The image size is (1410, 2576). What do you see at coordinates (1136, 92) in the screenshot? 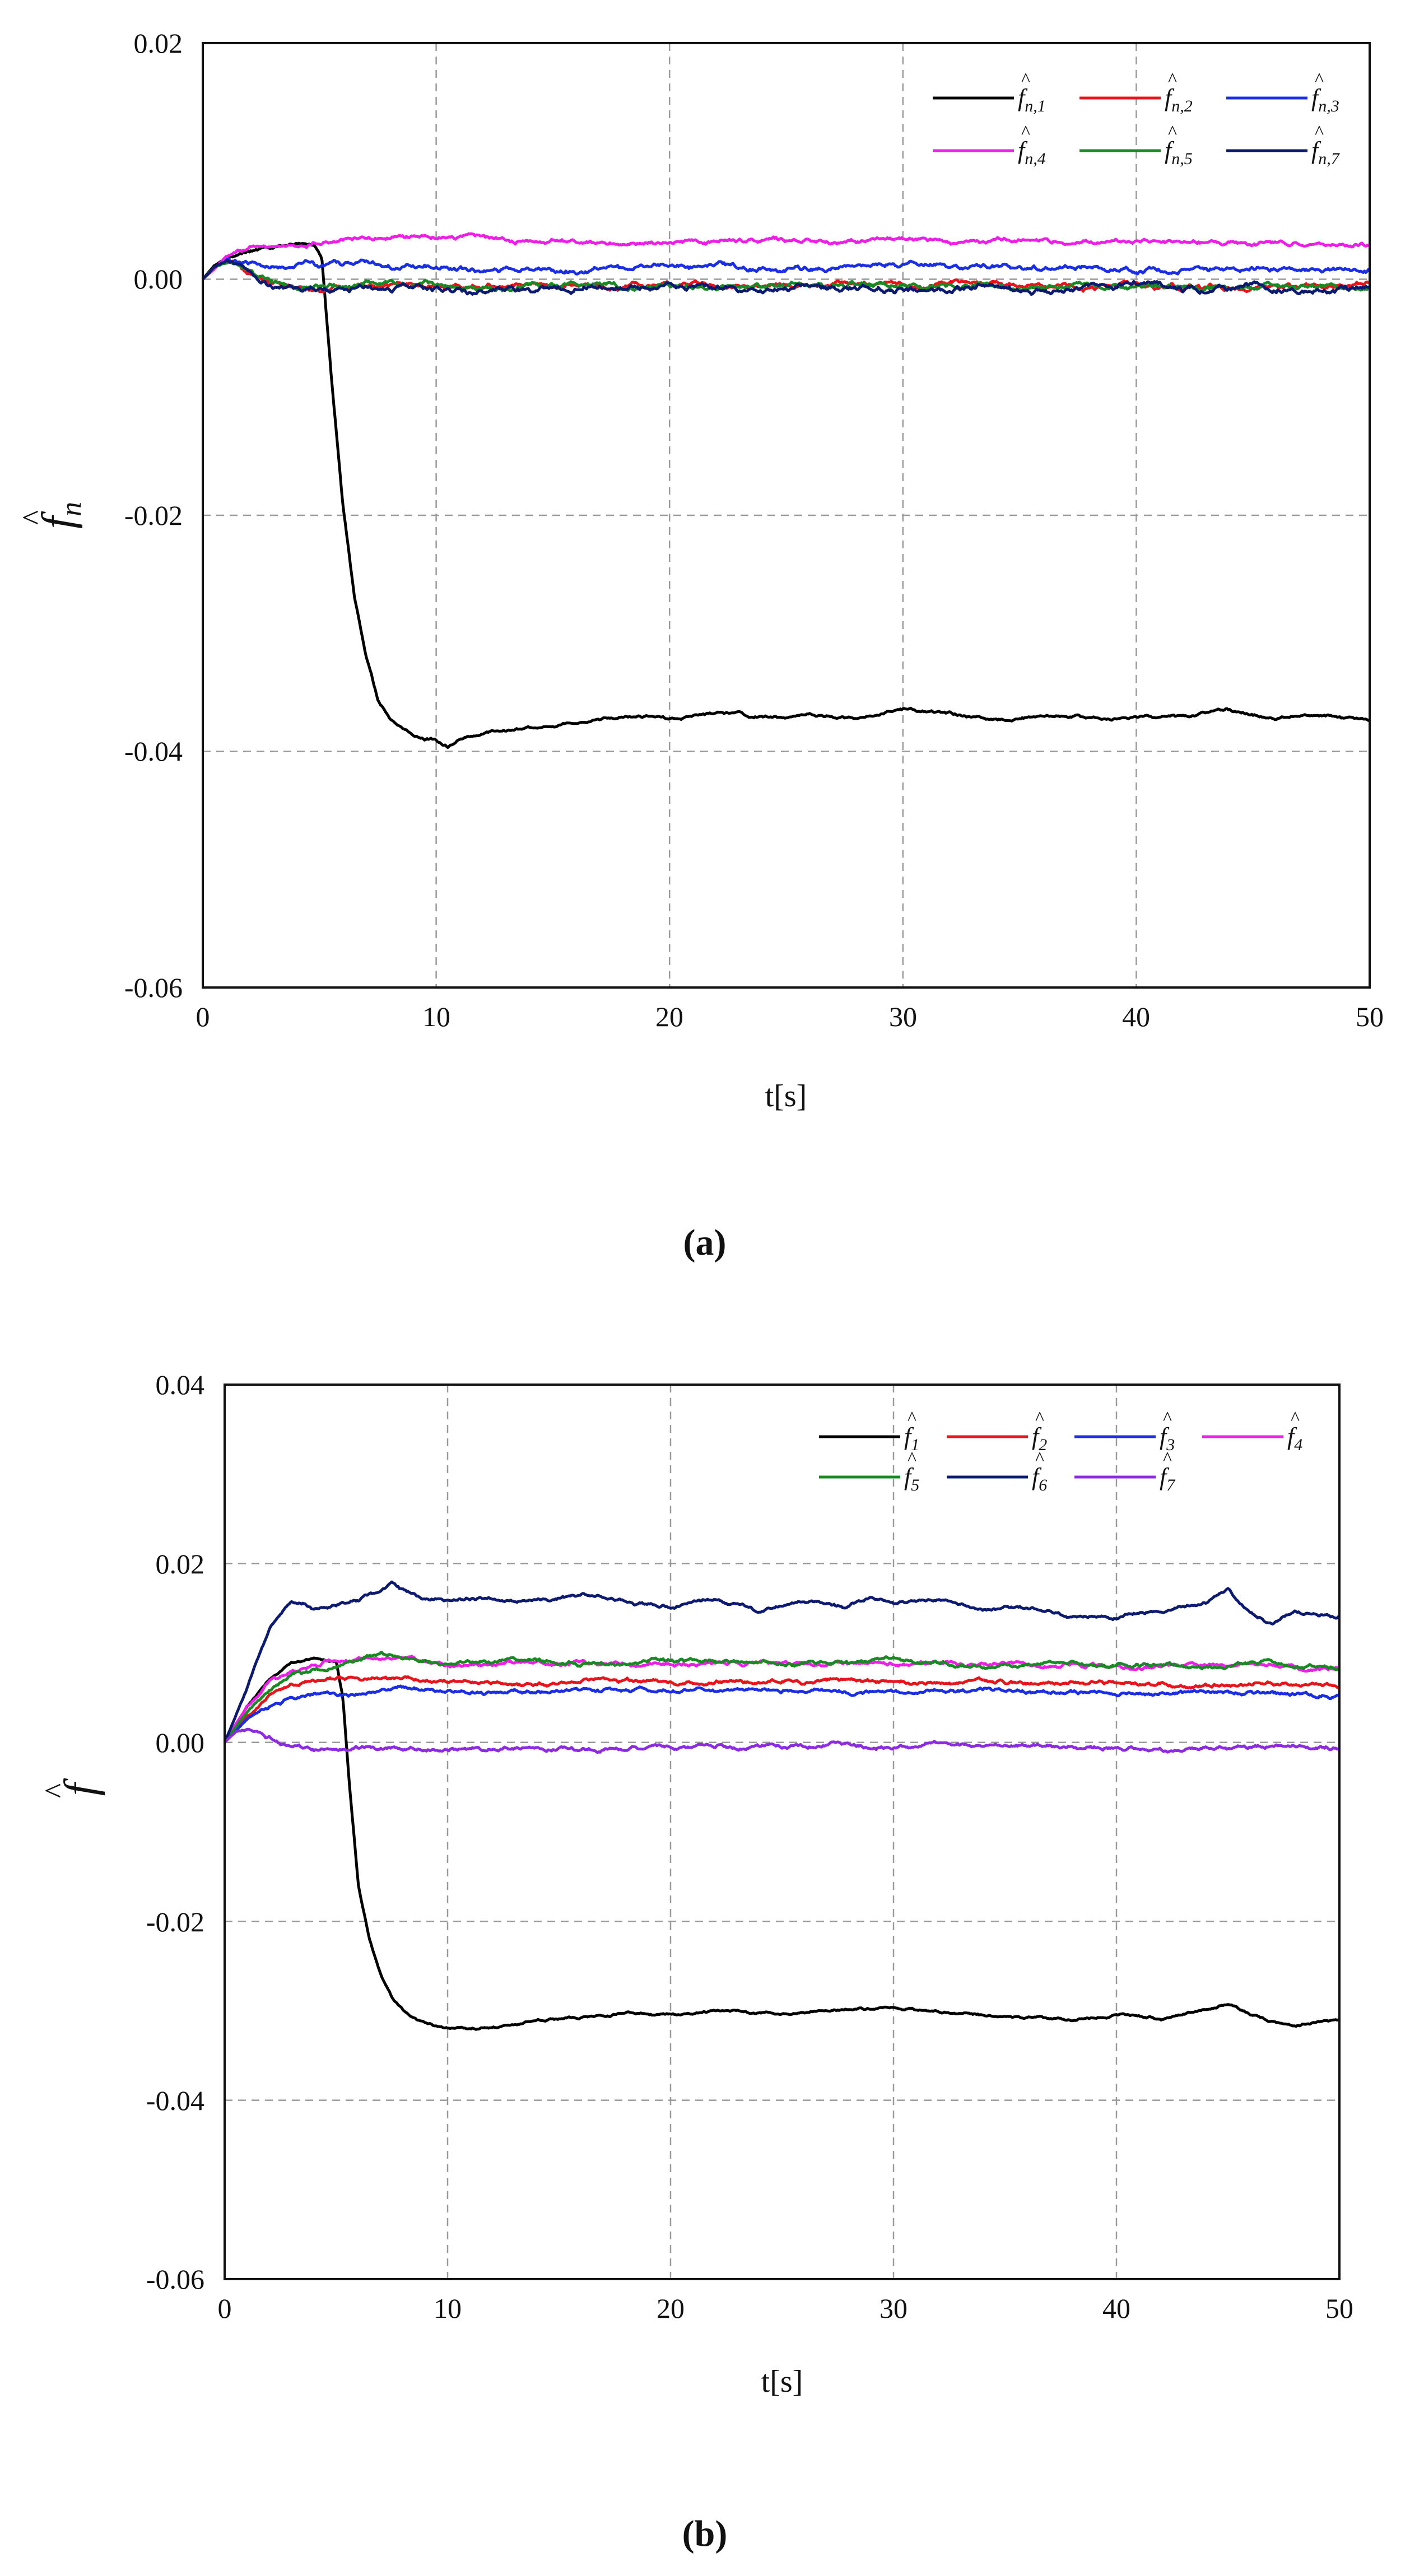
I see `legend-item: fn,2^` at bounding box center [1136, 92].